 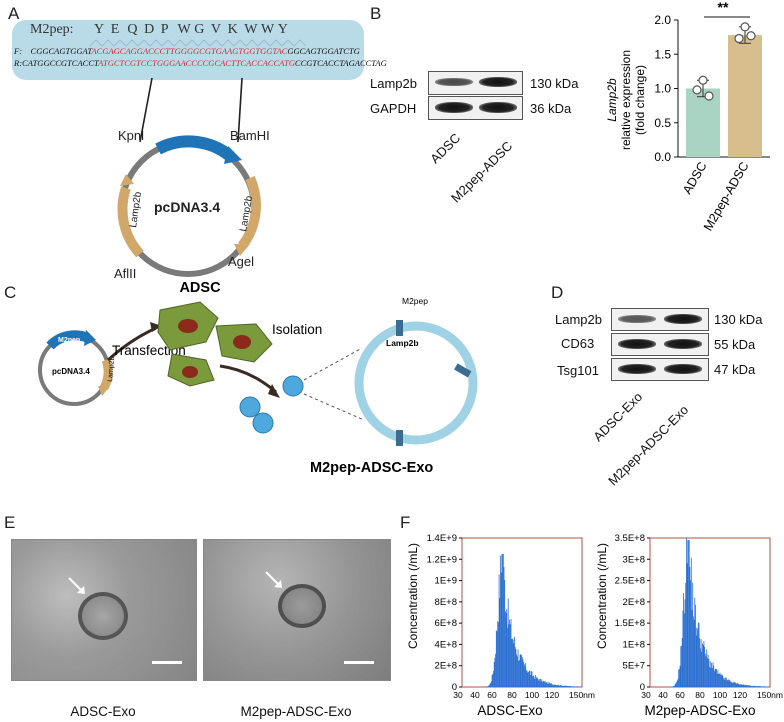 What do you see at coordinates (442, 538) in the screenshot?
I see `y-tick-label: 1.4E+9` at bounding box center [442, 538].